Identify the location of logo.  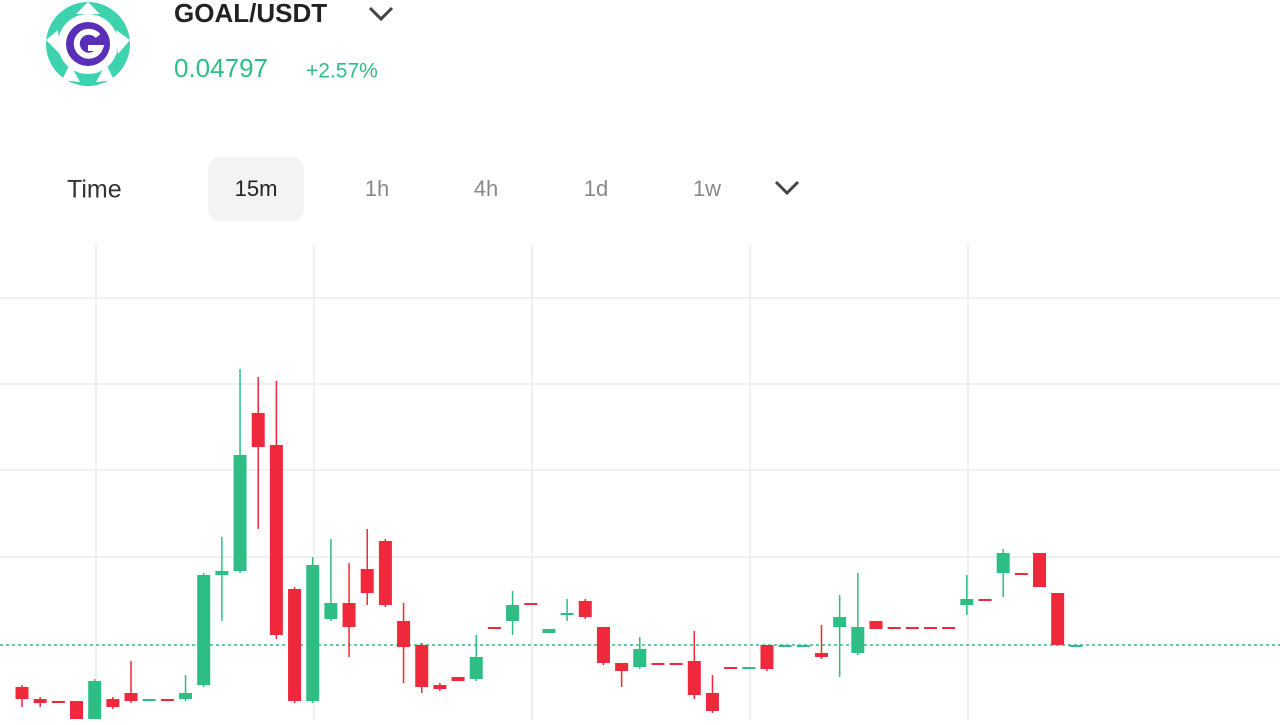
(88, 44).